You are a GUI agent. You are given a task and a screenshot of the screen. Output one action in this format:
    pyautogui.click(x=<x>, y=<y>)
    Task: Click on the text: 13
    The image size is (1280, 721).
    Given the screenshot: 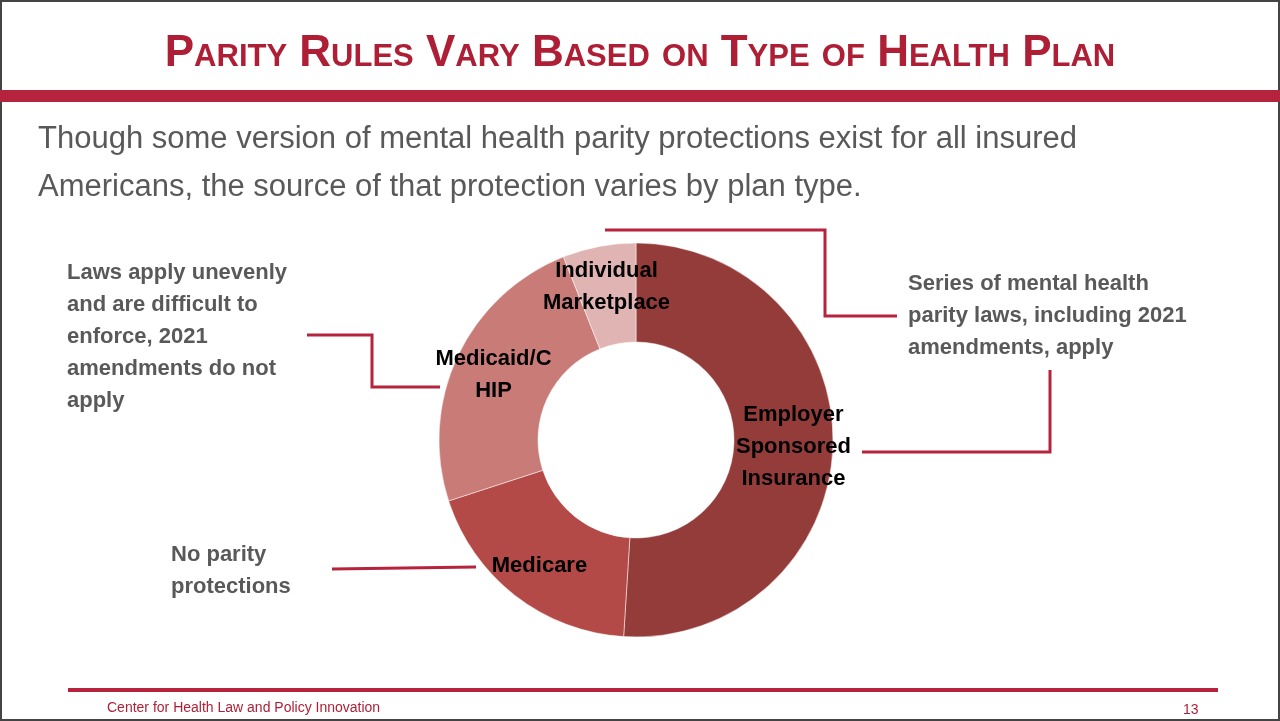 What is the action you would take?
    pyautogui.click(x=1191, y=709)
    